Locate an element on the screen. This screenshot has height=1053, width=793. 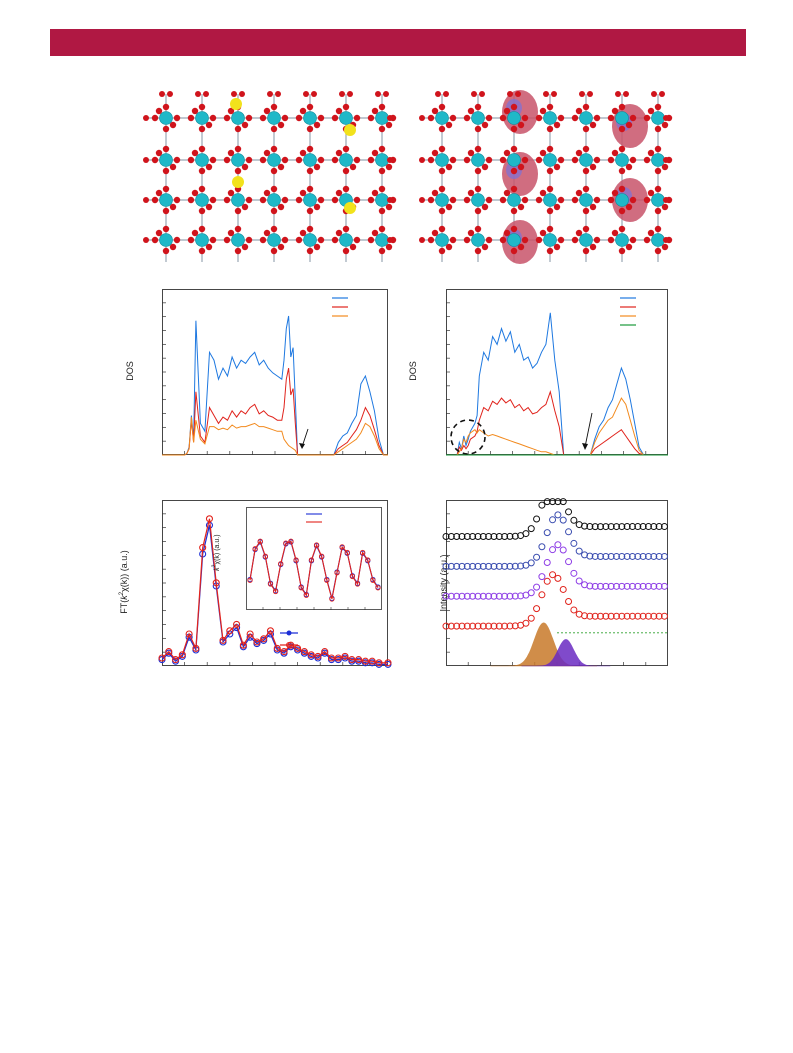
arrow-head is located at coordinates (585, 446).